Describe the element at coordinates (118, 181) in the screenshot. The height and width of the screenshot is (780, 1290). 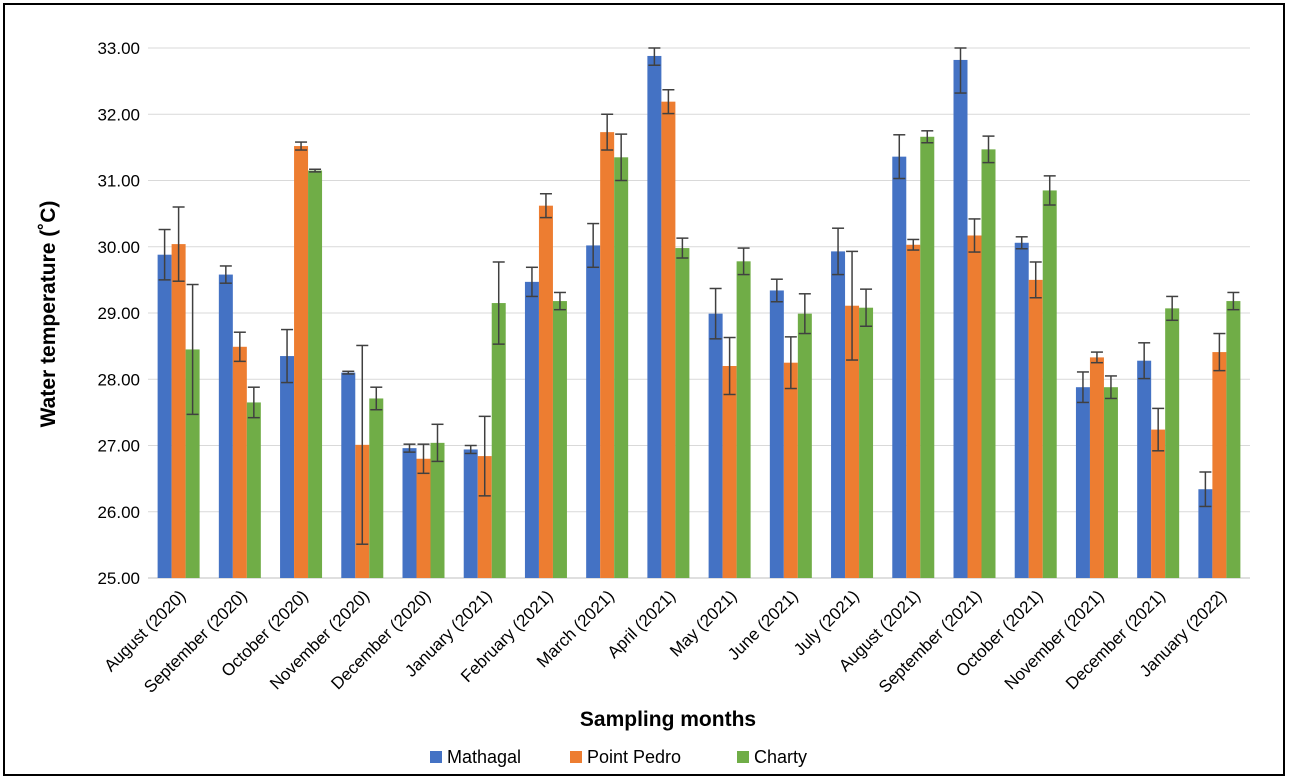
I see `y-tick-label: 31.00` at that location.